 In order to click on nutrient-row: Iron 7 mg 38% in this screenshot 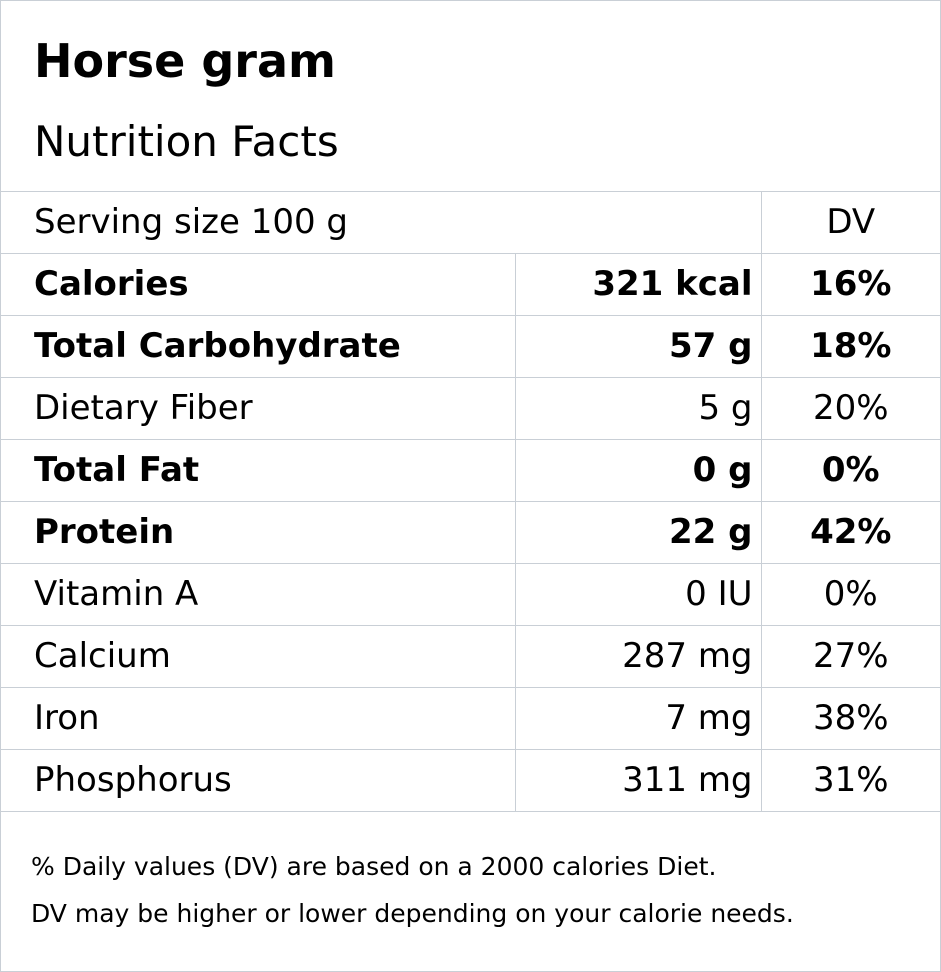, I will do `click(471, 718)`.